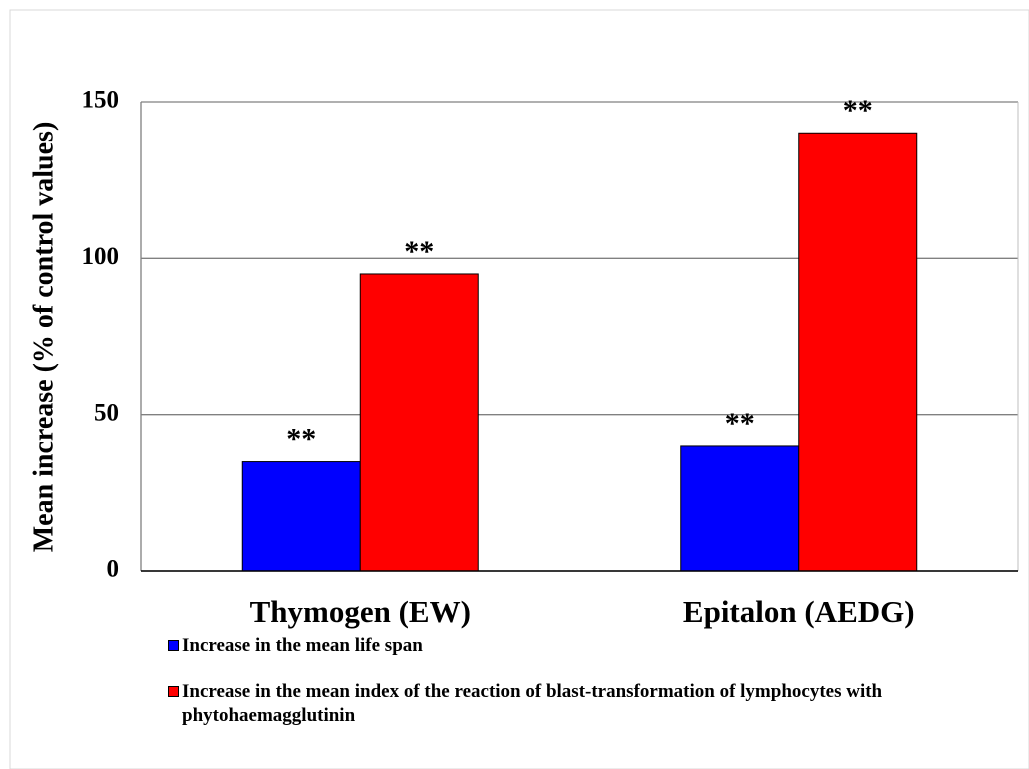 This screenshot has height=769, width=1029. Describe the element at coordinates (101, 256) in the screenshot. I see `y-tick-label: 100` at that location.